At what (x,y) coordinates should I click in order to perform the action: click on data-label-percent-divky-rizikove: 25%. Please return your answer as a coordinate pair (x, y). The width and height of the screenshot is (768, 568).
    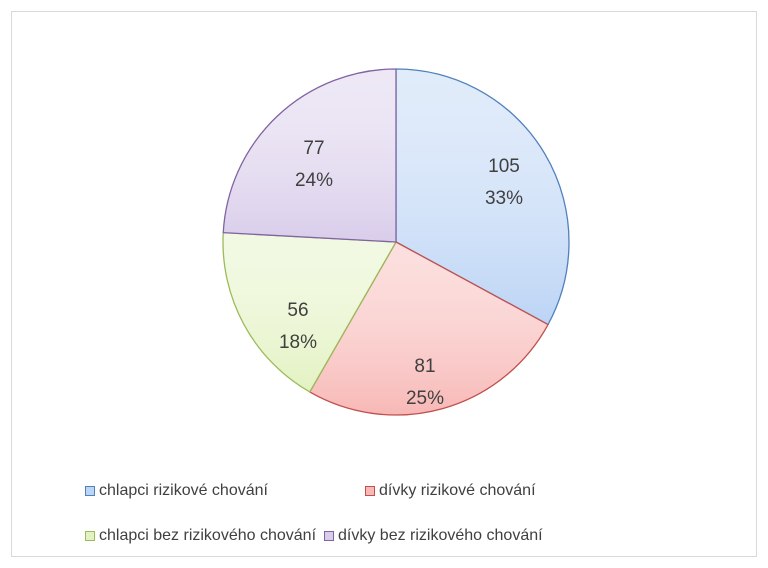
    Looking at the image, I should click on (425, 398).